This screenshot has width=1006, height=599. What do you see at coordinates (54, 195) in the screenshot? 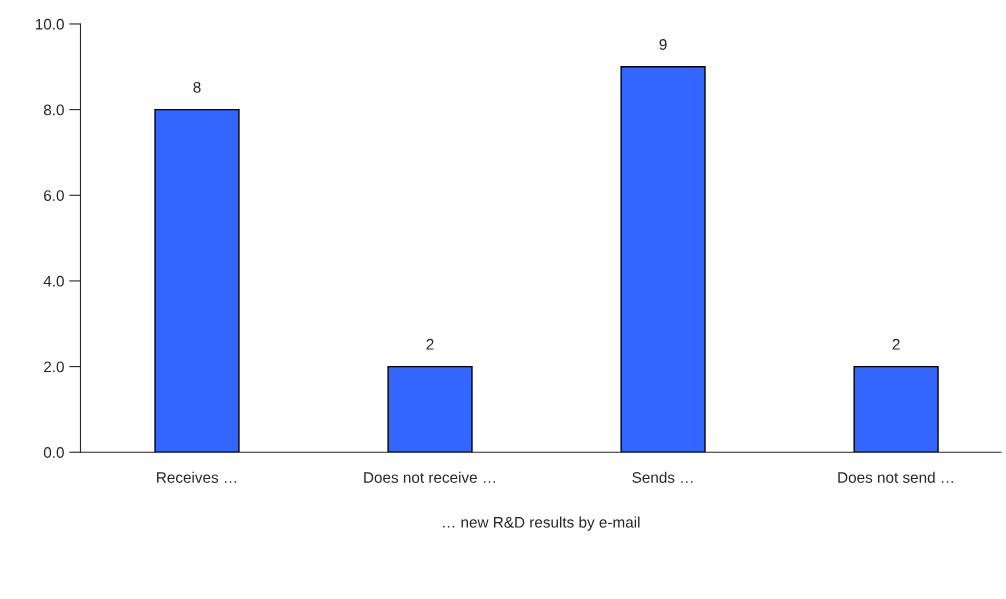
I see `y-tick-label: 6.0` at bounding box center [54, 195].